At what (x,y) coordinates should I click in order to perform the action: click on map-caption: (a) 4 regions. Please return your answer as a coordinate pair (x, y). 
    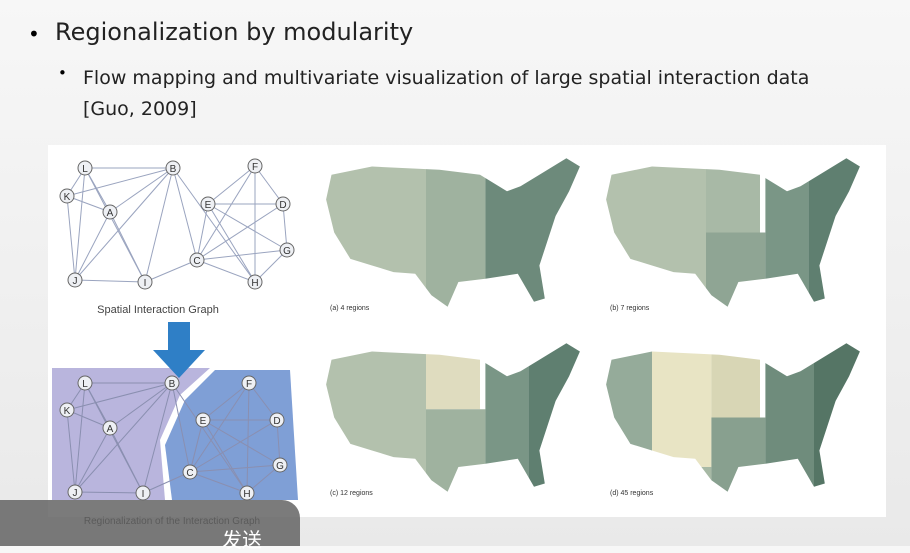
    Looking at the image, I should click on (350, 308).